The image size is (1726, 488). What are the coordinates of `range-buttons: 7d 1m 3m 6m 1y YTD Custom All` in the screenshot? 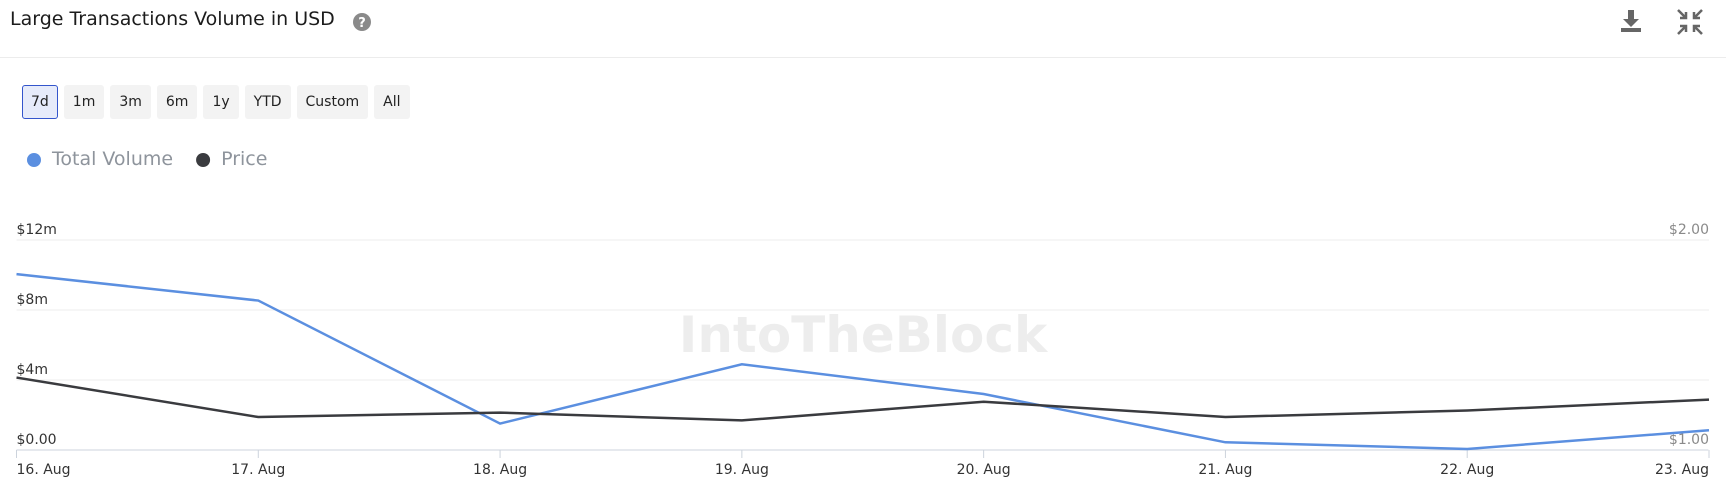 It's located at (216, 102).